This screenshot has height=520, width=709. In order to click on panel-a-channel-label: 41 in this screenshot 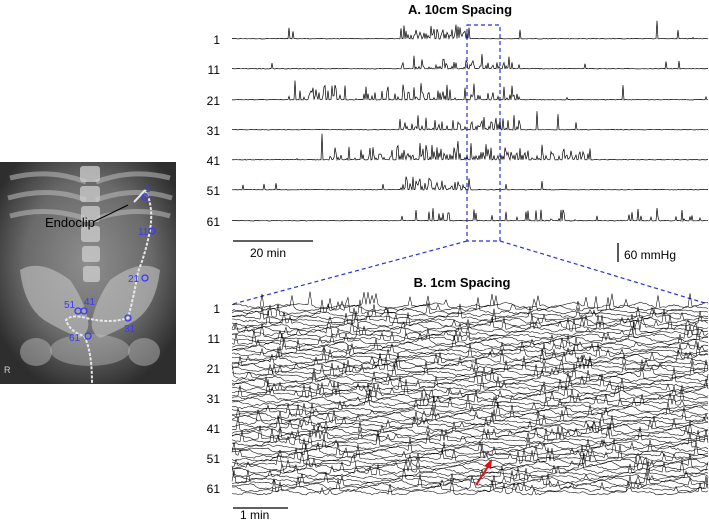, I will do `click(214, 161)`.